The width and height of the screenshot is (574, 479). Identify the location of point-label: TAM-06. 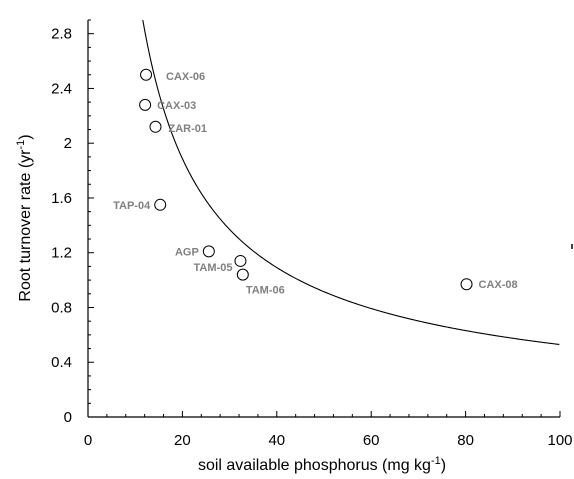
(265, 291).